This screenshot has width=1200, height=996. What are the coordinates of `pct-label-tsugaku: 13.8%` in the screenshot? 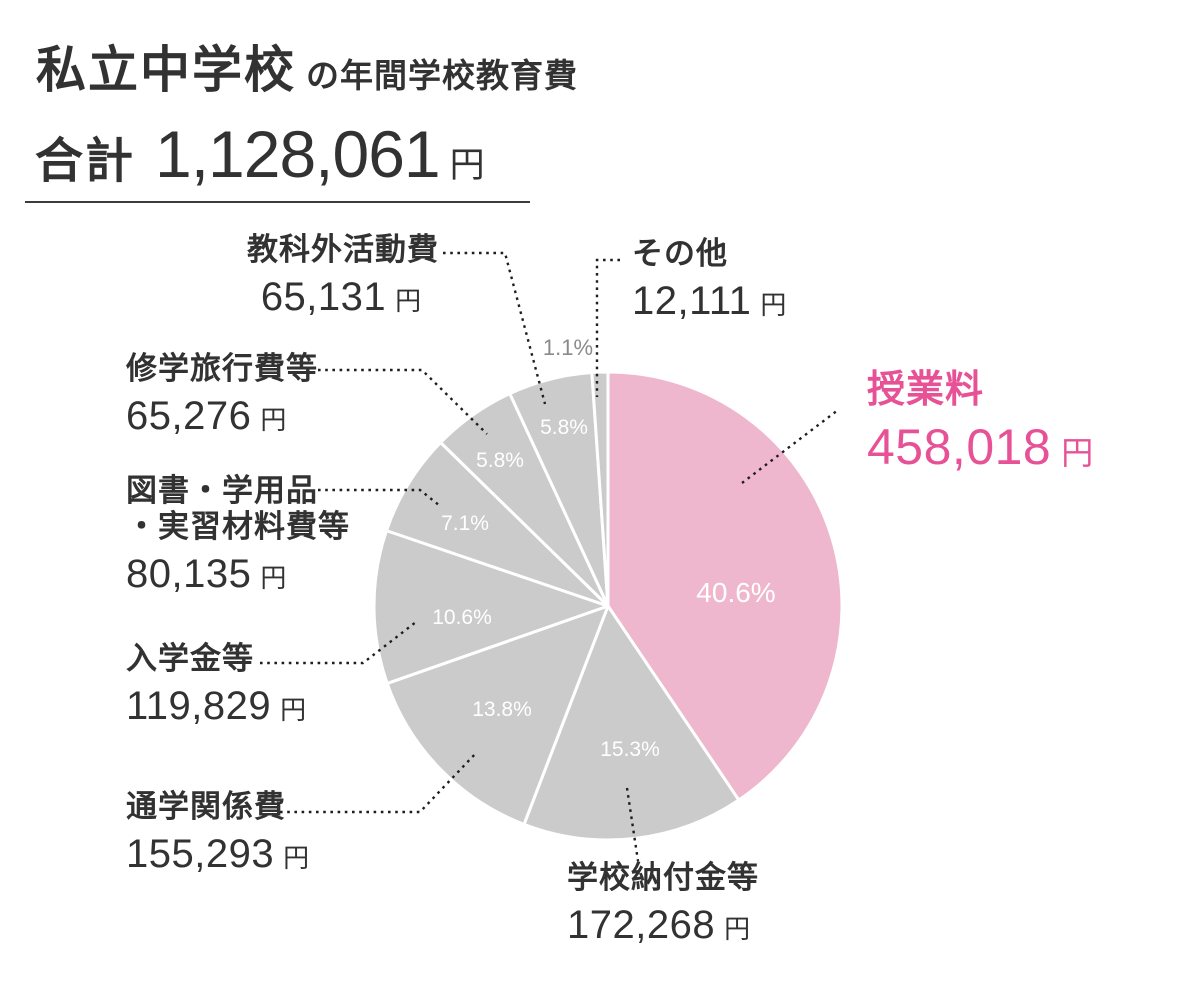 It's located at (502, 709).